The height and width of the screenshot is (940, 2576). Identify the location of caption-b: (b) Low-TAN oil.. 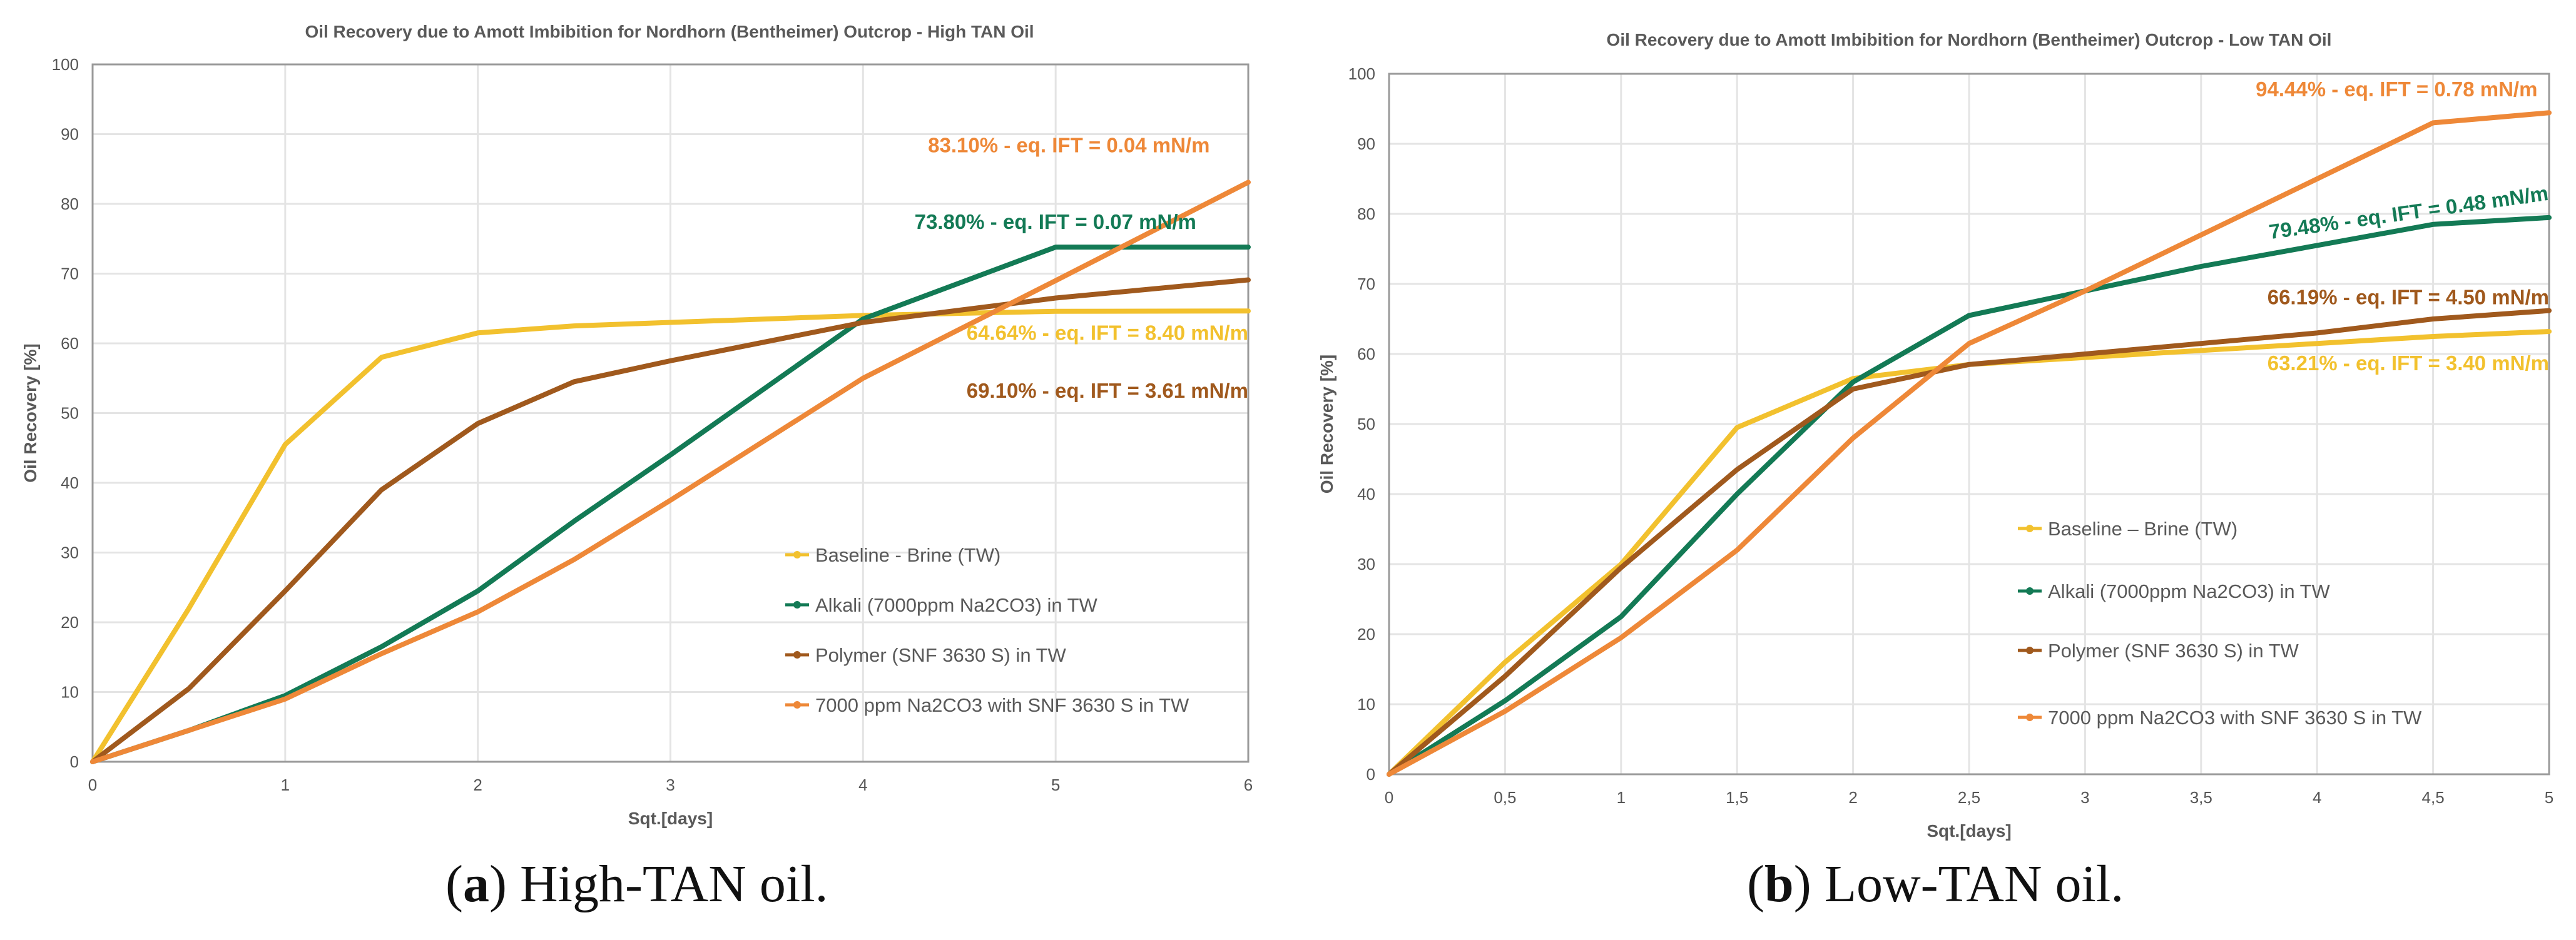
(1935, 884).